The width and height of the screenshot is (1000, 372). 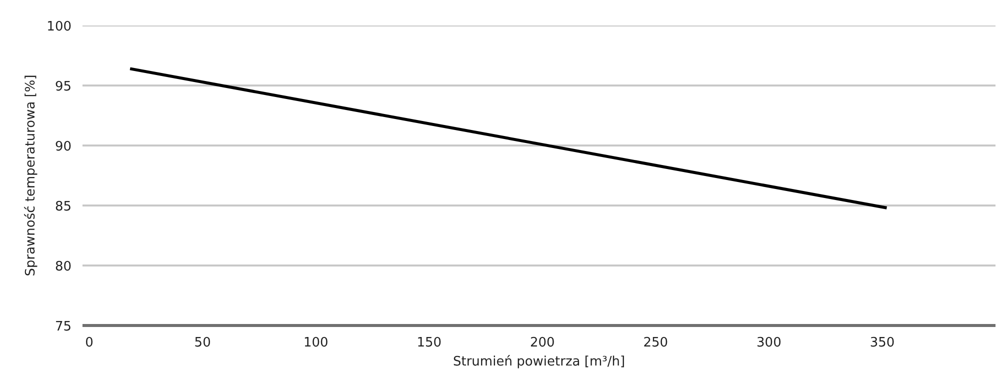 I want to click on y-tick-label: 75, so click(x=63, y=327).